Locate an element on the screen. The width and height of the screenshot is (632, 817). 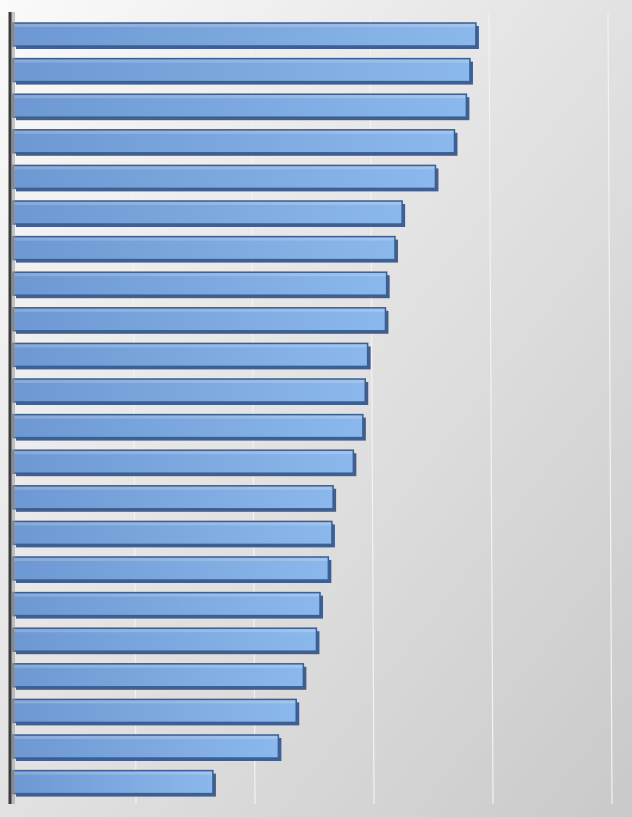
y-axis is located at coordinates (11, 408).